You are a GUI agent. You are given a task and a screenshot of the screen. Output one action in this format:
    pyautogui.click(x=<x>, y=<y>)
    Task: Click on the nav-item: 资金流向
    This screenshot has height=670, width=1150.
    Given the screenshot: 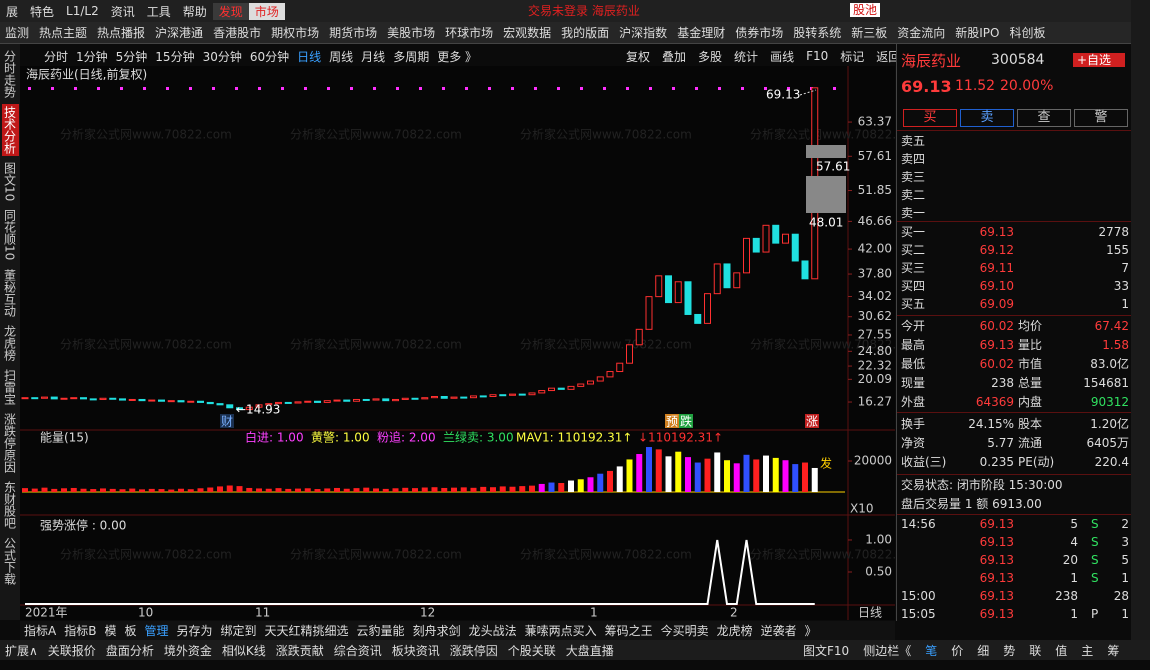 What is the action you would take?
    pyautogui.click(x=921, y=33)
    